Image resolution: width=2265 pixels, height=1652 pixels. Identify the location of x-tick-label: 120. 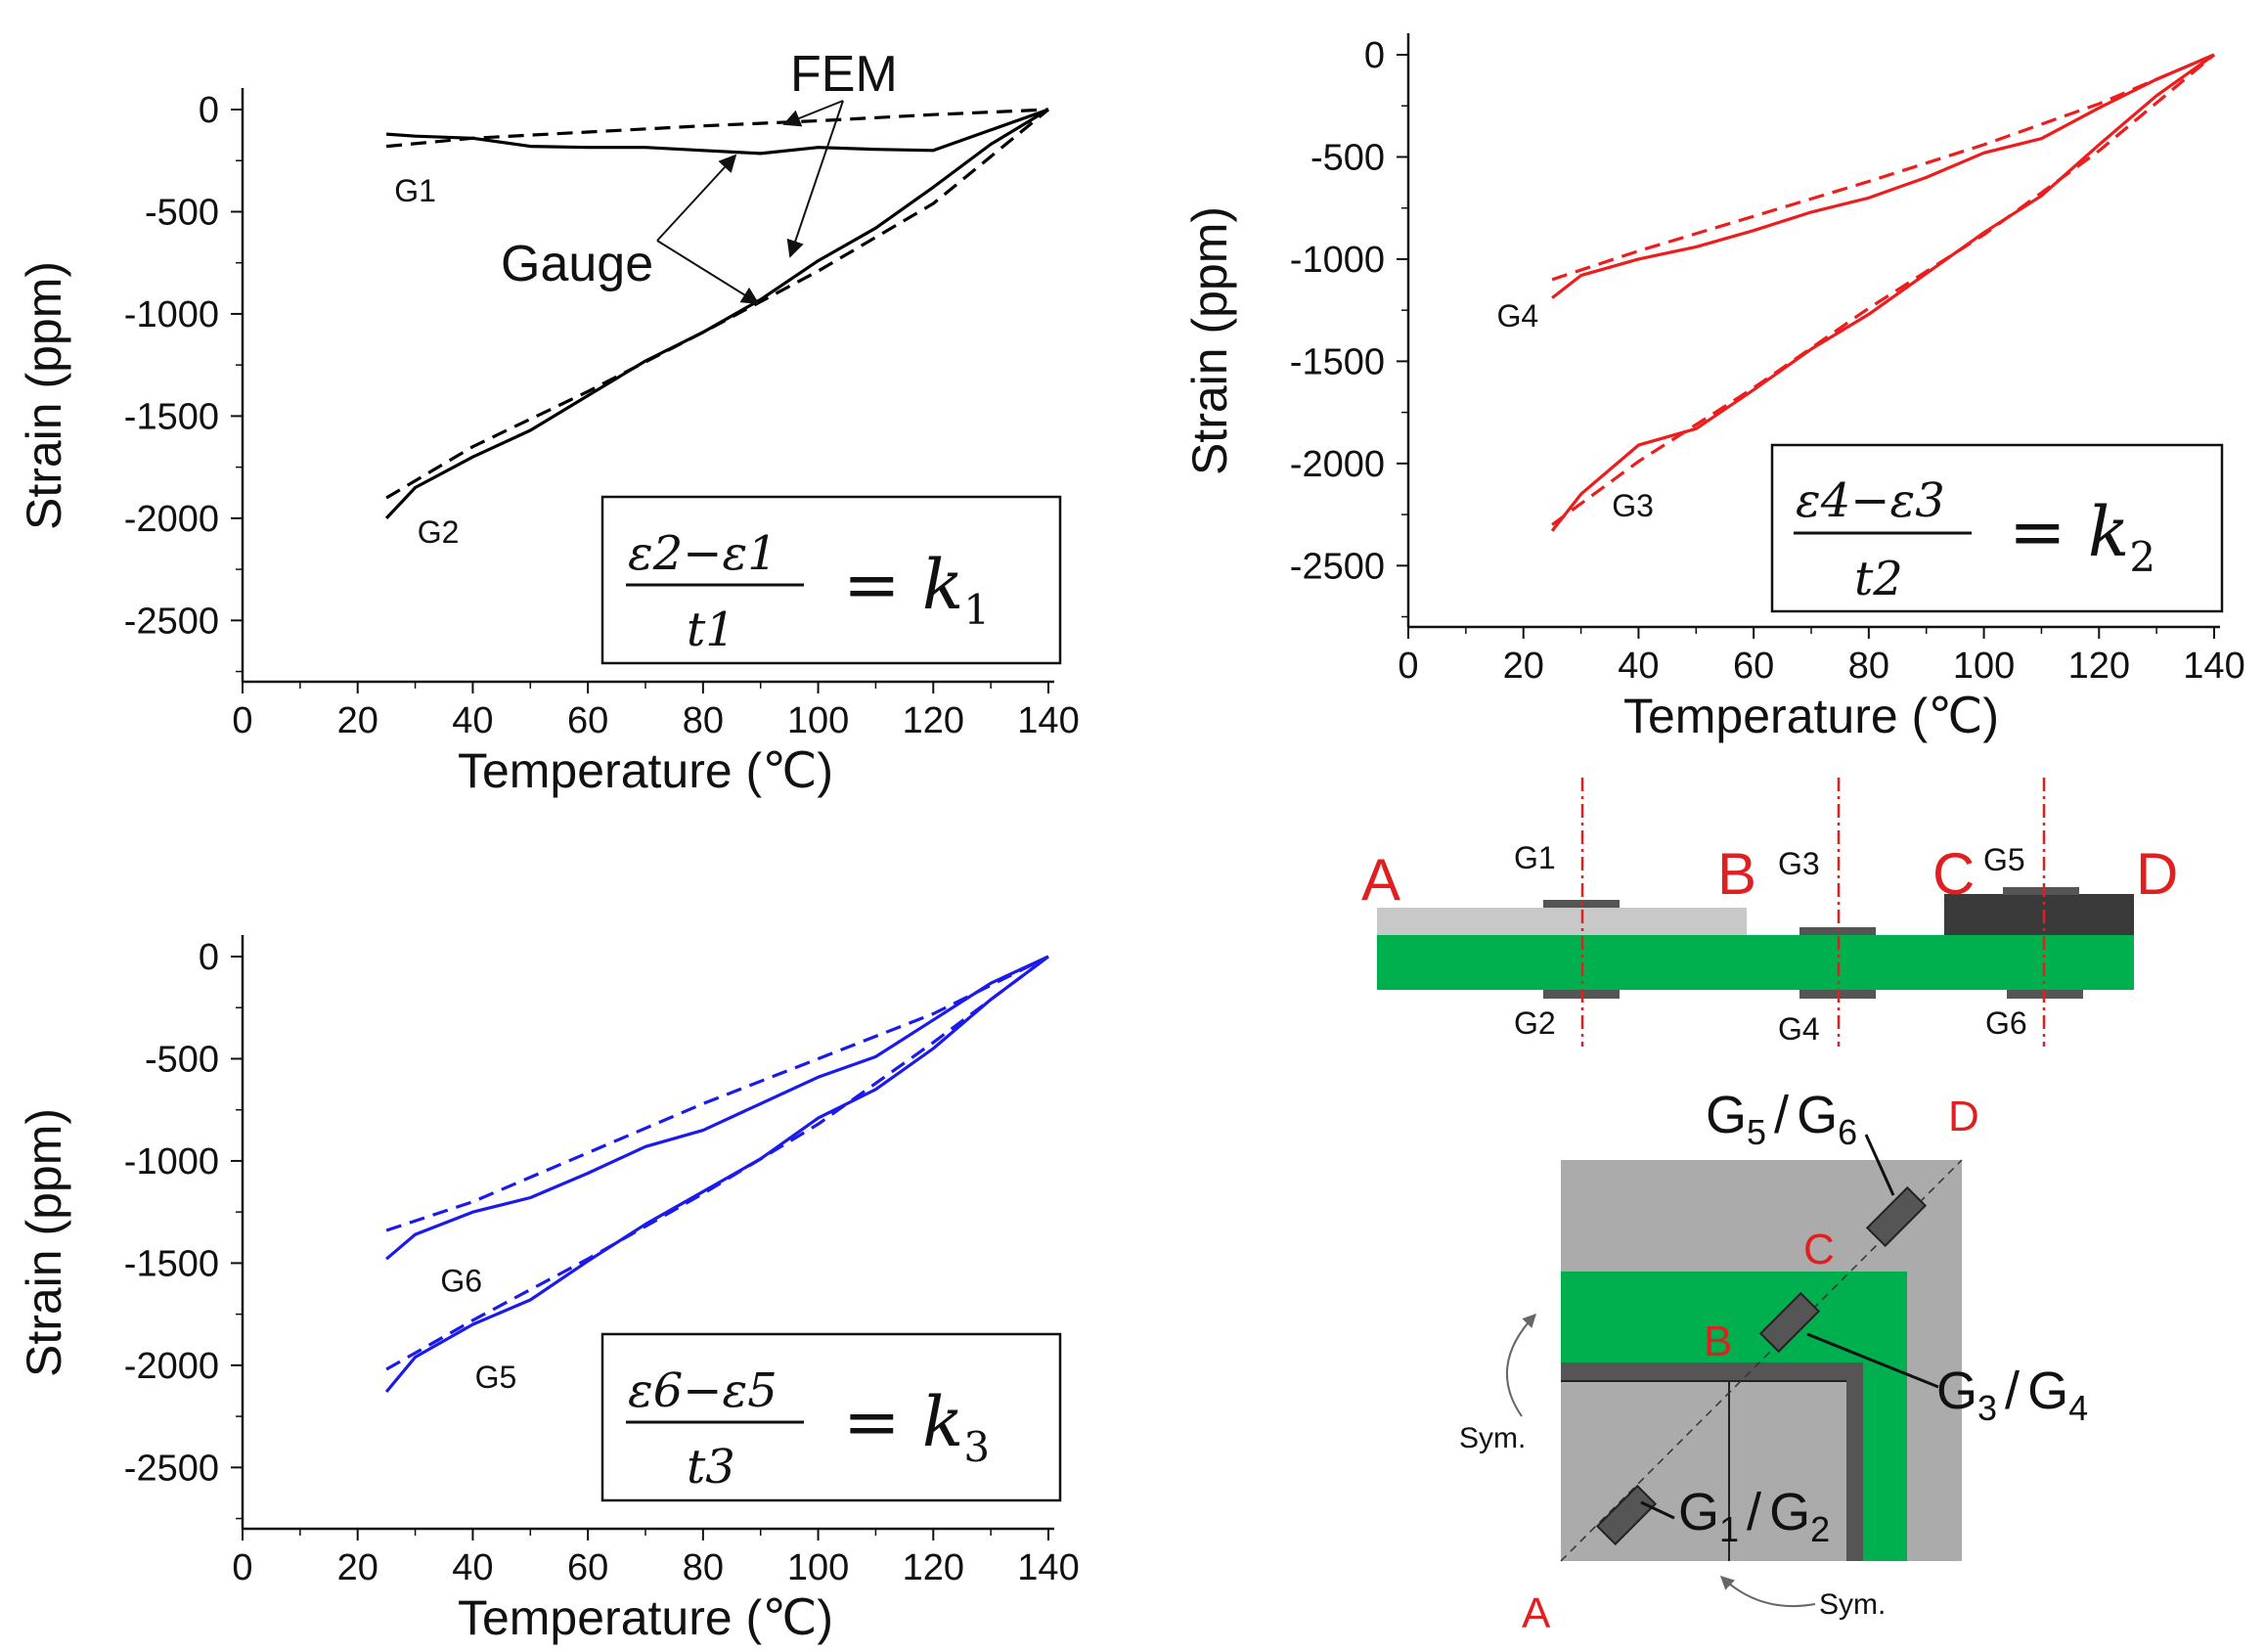
(934, 1568).